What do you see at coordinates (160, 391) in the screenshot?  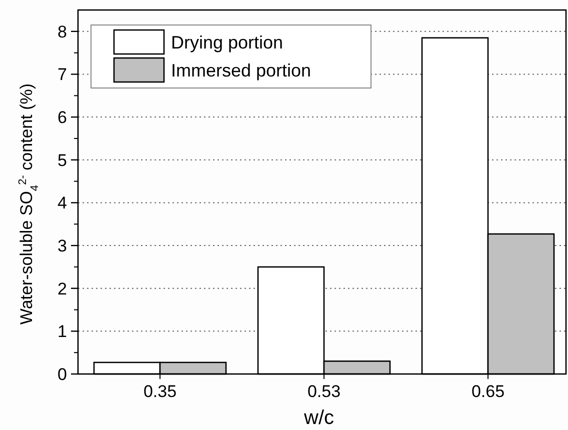 I see `x-tick-label: 0.35` at bounding box center [160, 391].